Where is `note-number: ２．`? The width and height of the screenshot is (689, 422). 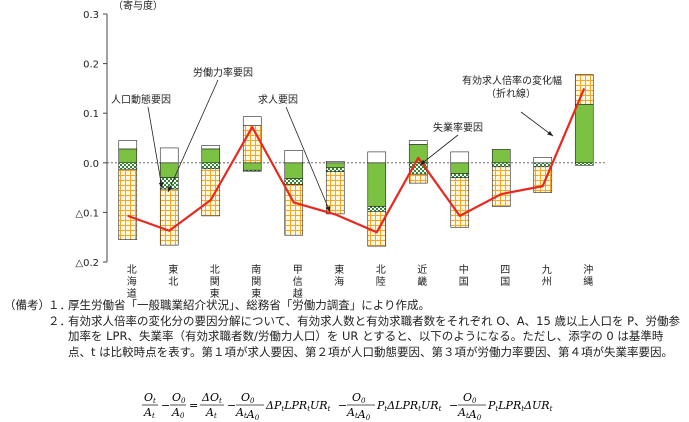 note-number: ２． is located at coordinates (59, 320).